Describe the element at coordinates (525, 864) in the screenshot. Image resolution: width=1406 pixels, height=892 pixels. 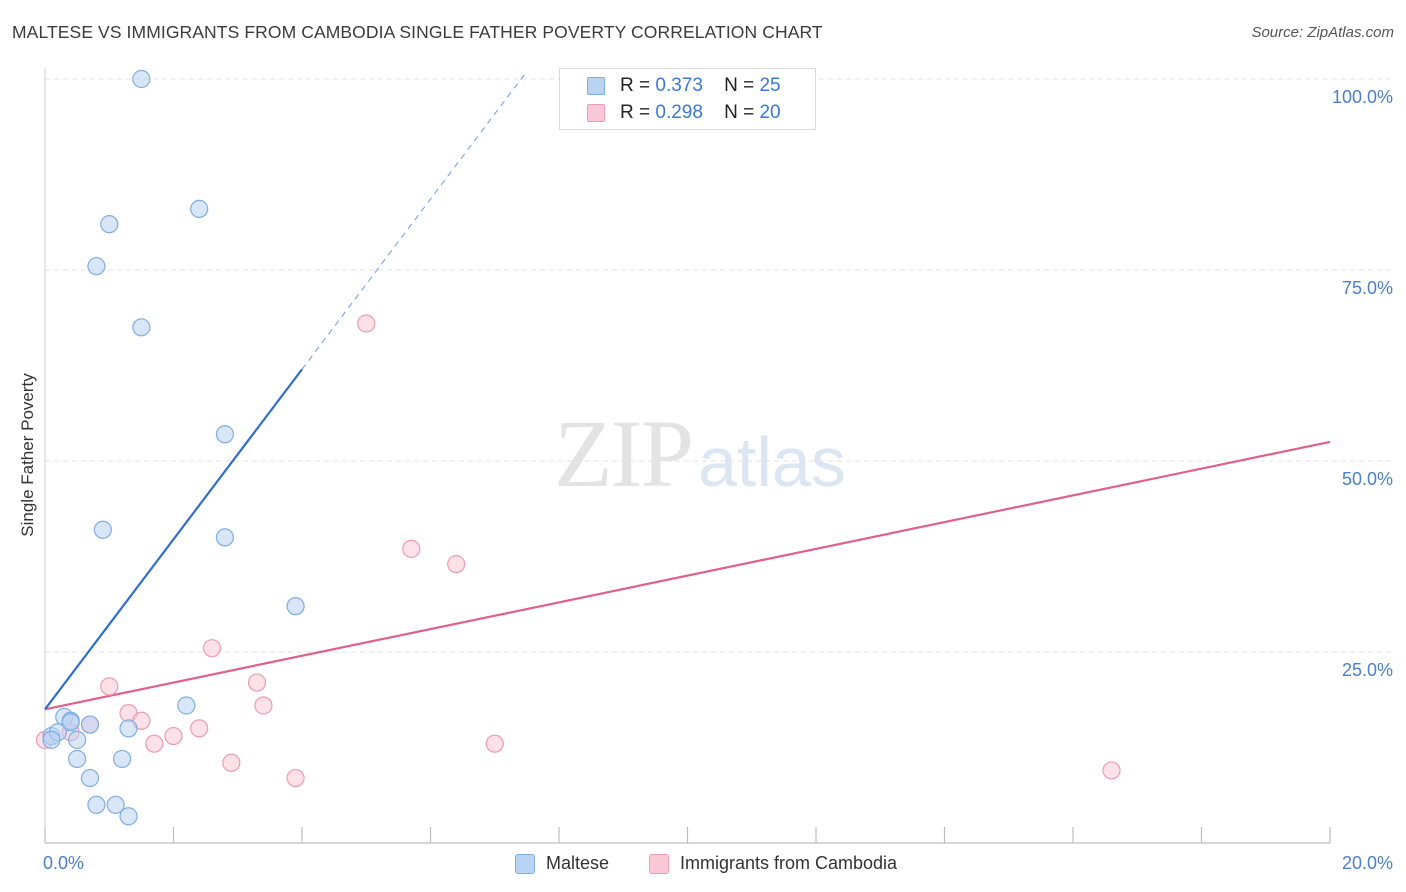
I see `maltese-legend-swatch` at that location.